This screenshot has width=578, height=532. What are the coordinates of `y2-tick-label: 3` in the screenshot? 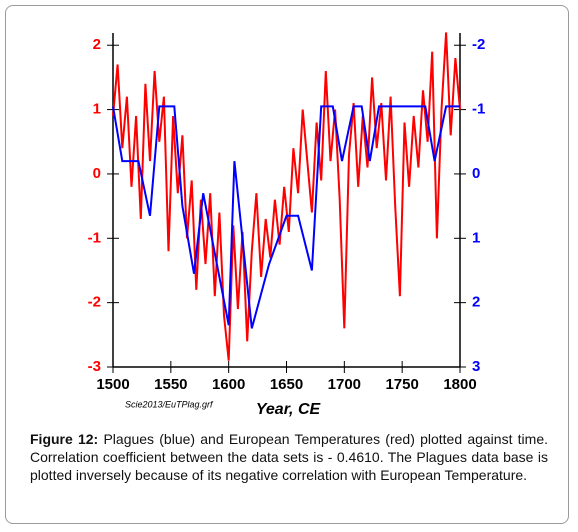 It's located at (476, 366).